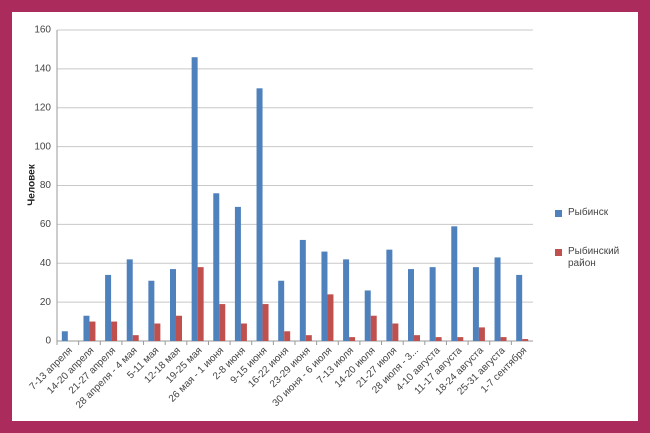 This screenshot has width=650, height=433. What do you see at coordinates (46, 224) in the screenshot?
I see `y-tick-label: 60` at bounding box center [46, 224].